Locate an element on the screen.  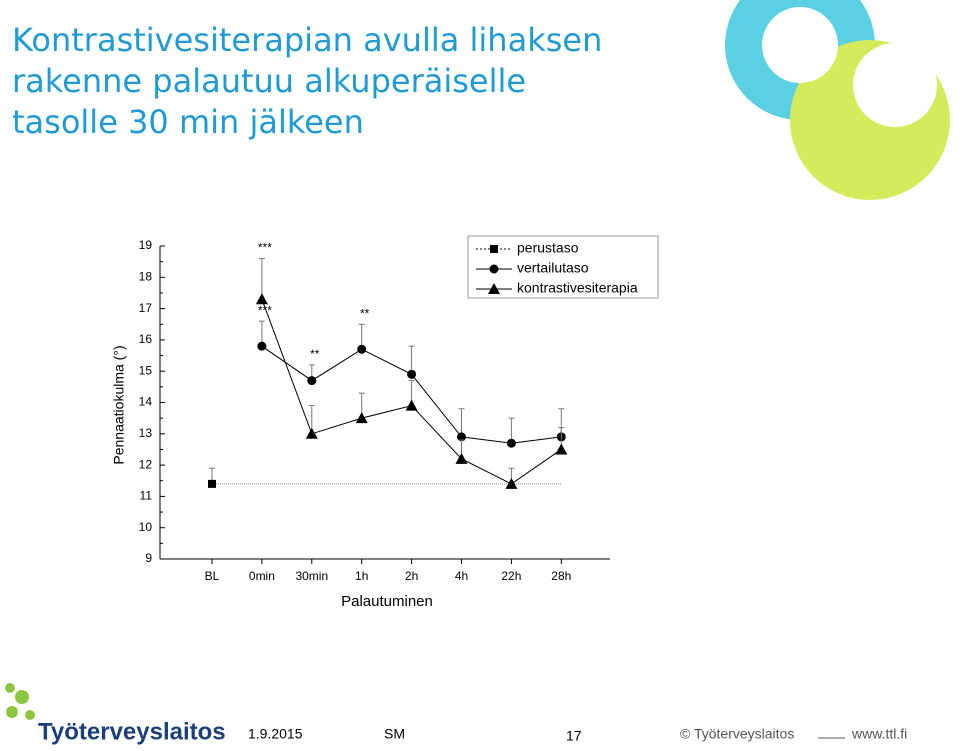
y-tick-label: 16 is located at coordinates (146, 339).